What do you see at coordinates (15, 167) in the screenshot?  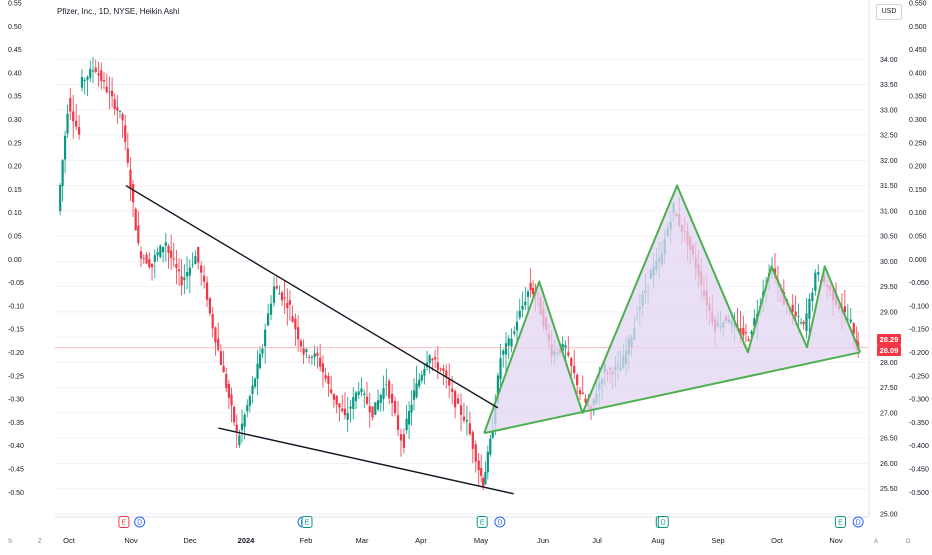 I see `left-axis-tick: 0.20` at bounding box center [15, 167].